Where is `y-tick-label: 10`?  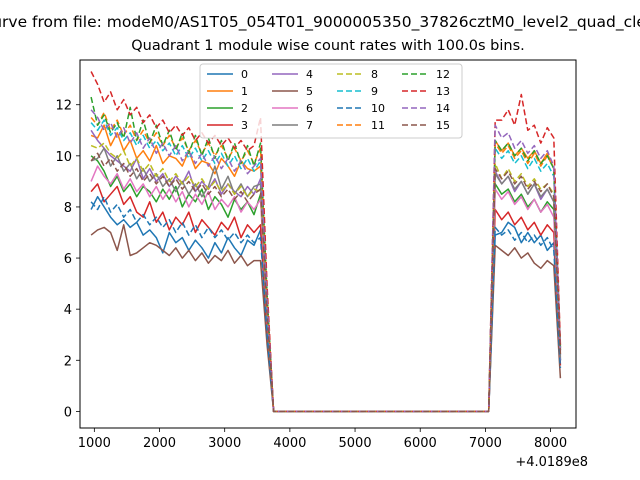 y-tick-label: 10 is located at coordinates (63, 157).